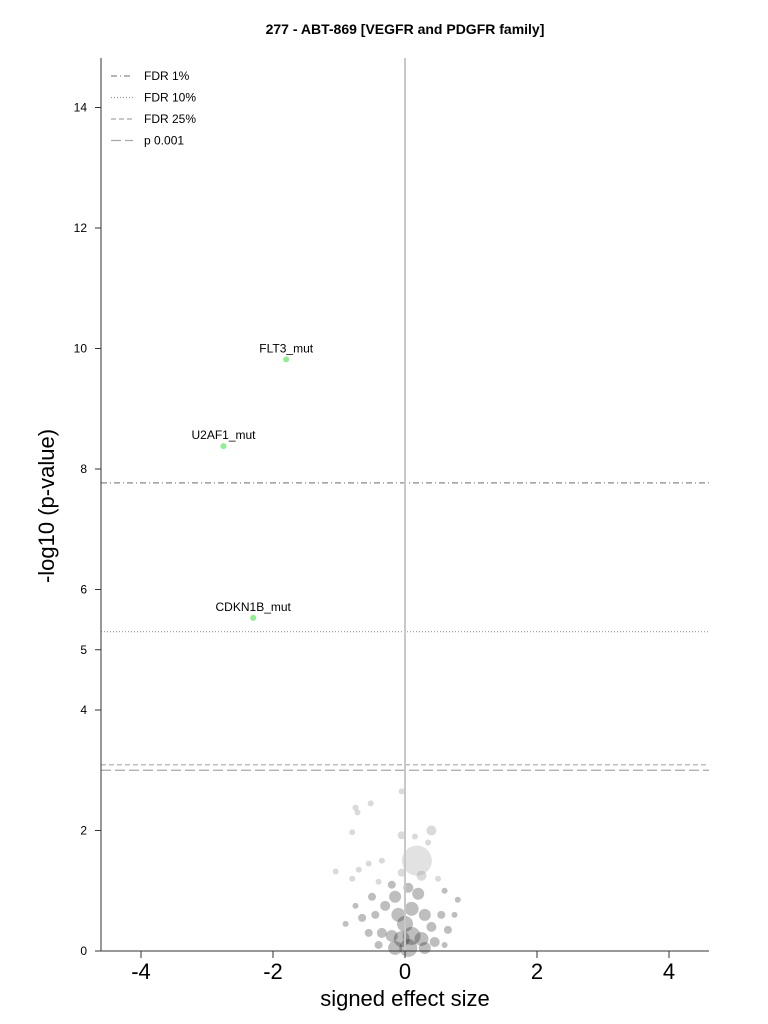 The width and height of the screenshot is (768, 1024). Describe the element at coordinates (252, 481) in the screenshot. I see `highlighted-points: FLT3_mut U2AF1_mut CDKN1B_mut` at that location.